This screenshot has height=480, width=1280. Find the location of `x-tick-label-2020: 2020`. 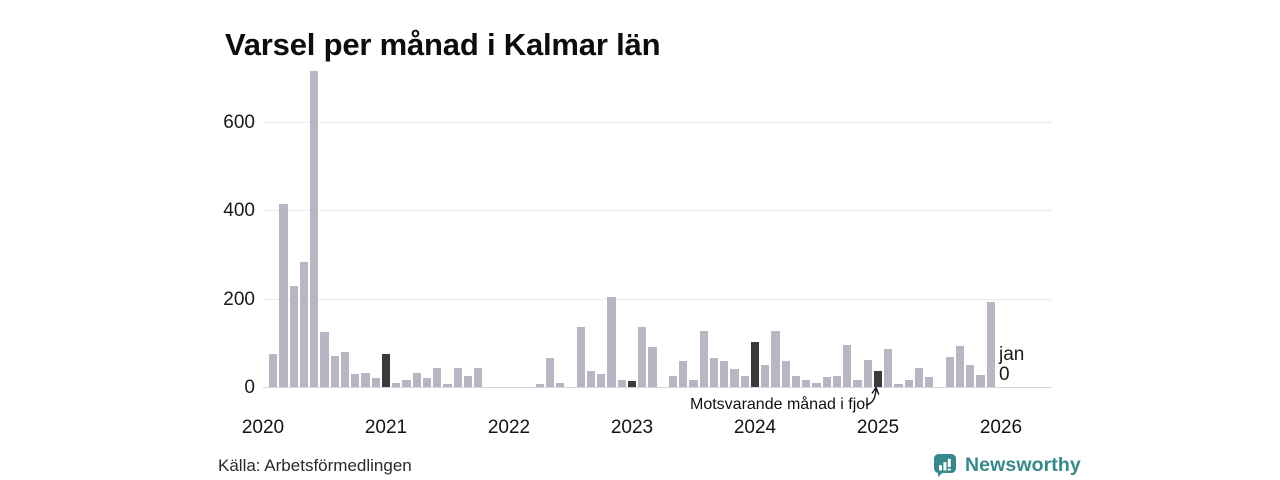

x-tick-label-2020: 2020 is located at coordinates (263, 427).